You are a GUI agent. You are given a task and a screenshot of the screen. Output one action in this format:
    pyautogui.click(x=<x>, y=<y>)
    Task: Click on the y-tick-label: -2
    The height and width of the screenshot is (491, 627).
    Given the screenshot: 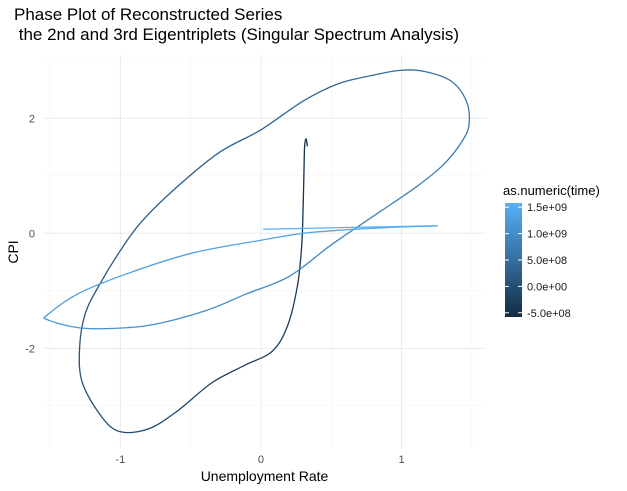 What is the action you would take?
    pyautogui.click(x=30, y=349)
    